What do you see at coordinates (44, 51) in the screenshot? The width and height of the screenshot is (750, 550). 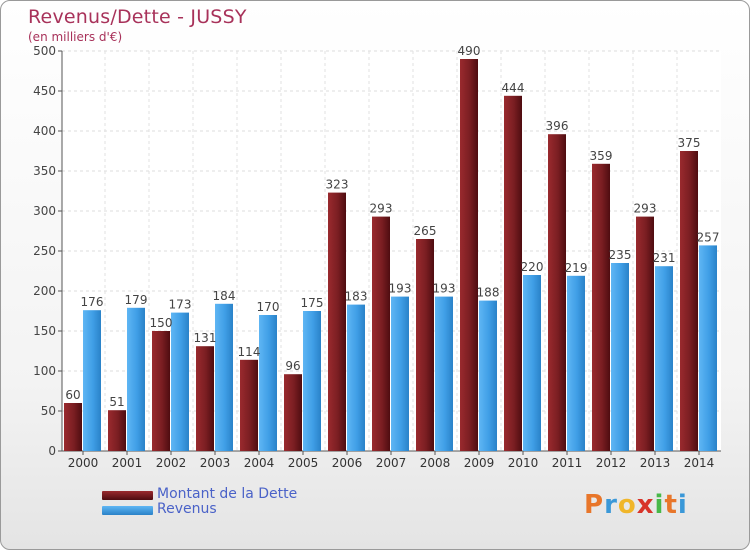 I see `y-tick-label: 500` at bounding box center [44, 51].